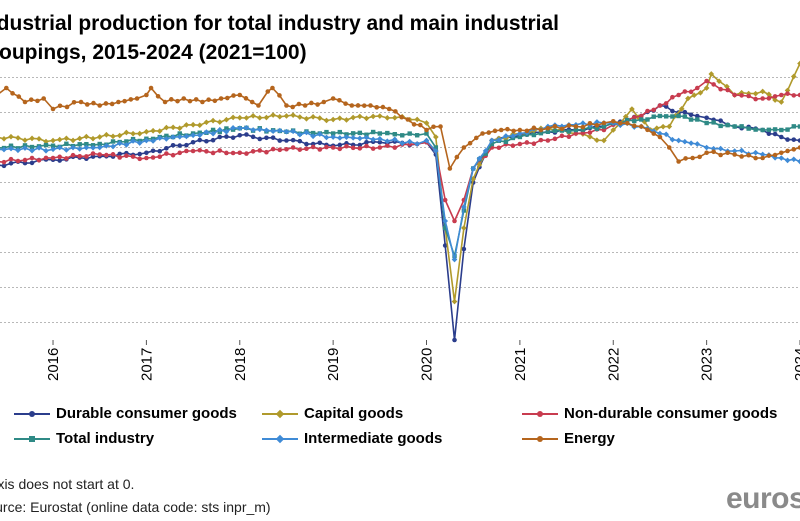  I want to click on legend-item-total-industry: Total industry, so click(84, 438).